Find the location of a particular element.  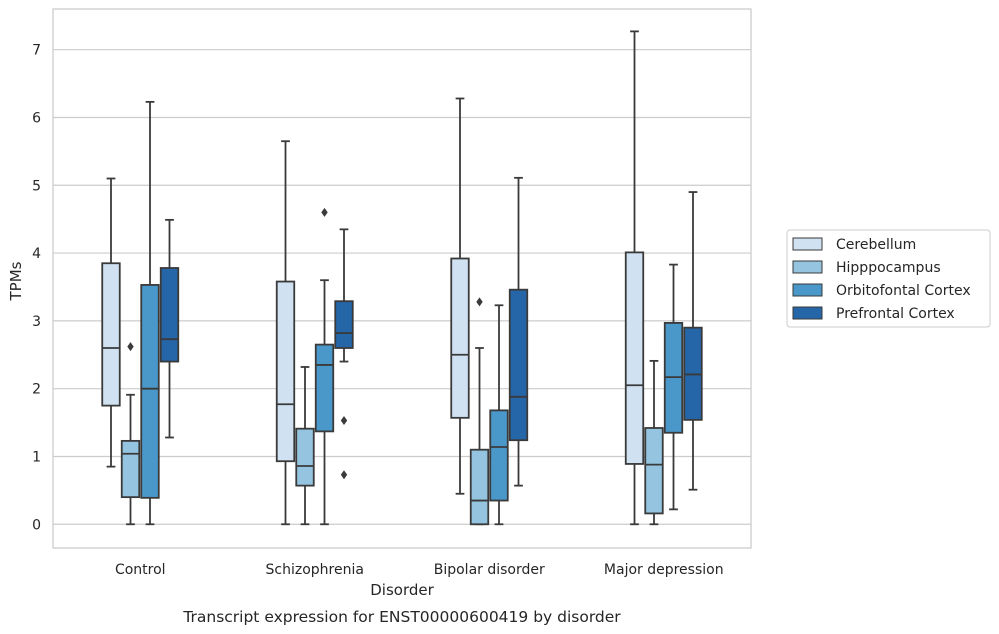

legend-frame is located at coordinates (888, 278).